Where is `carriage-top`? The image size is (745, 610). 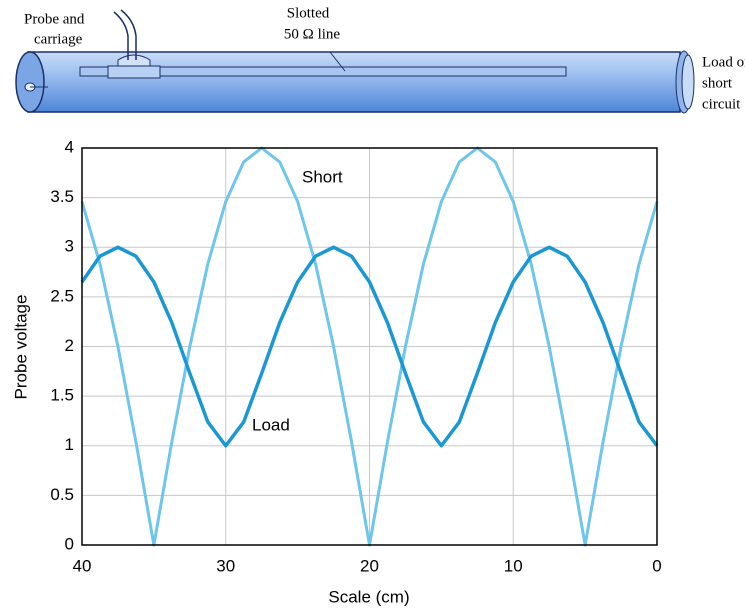
carriage-top is located at coordinates (134, 60).